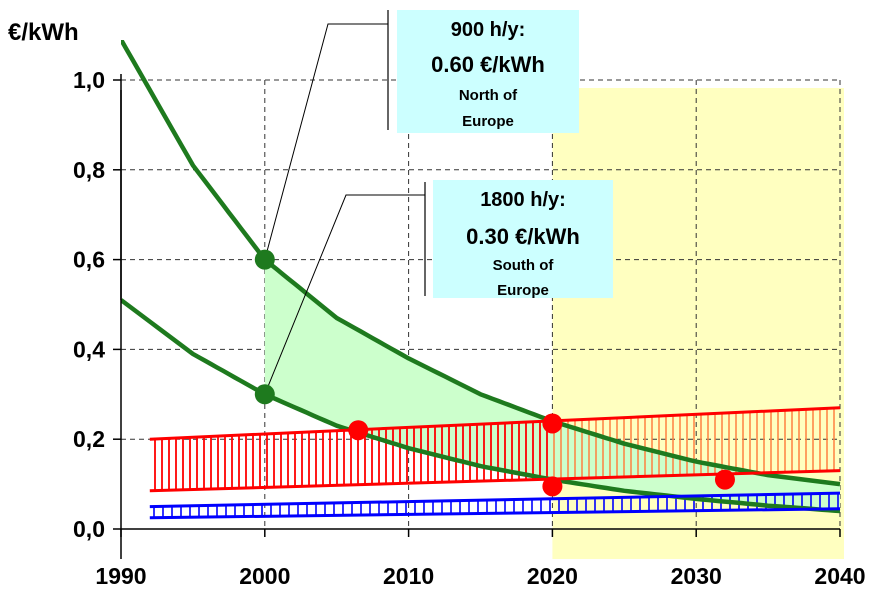 The height and width of the screenshot is (592, 877). I want to click on blue-hatch-band, so click(495, 505).